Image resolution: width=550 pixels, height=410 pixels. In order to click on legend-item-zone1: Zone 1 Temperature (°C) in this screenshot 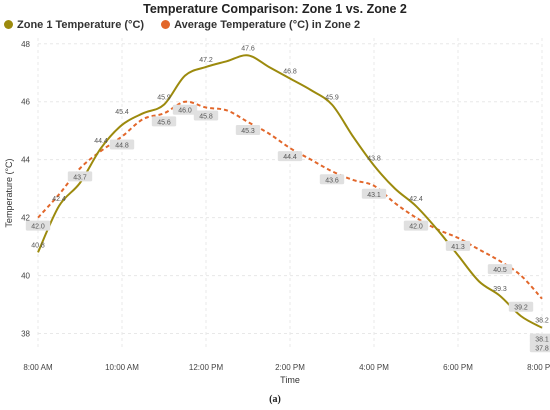, I will do `click(74, 25)`.